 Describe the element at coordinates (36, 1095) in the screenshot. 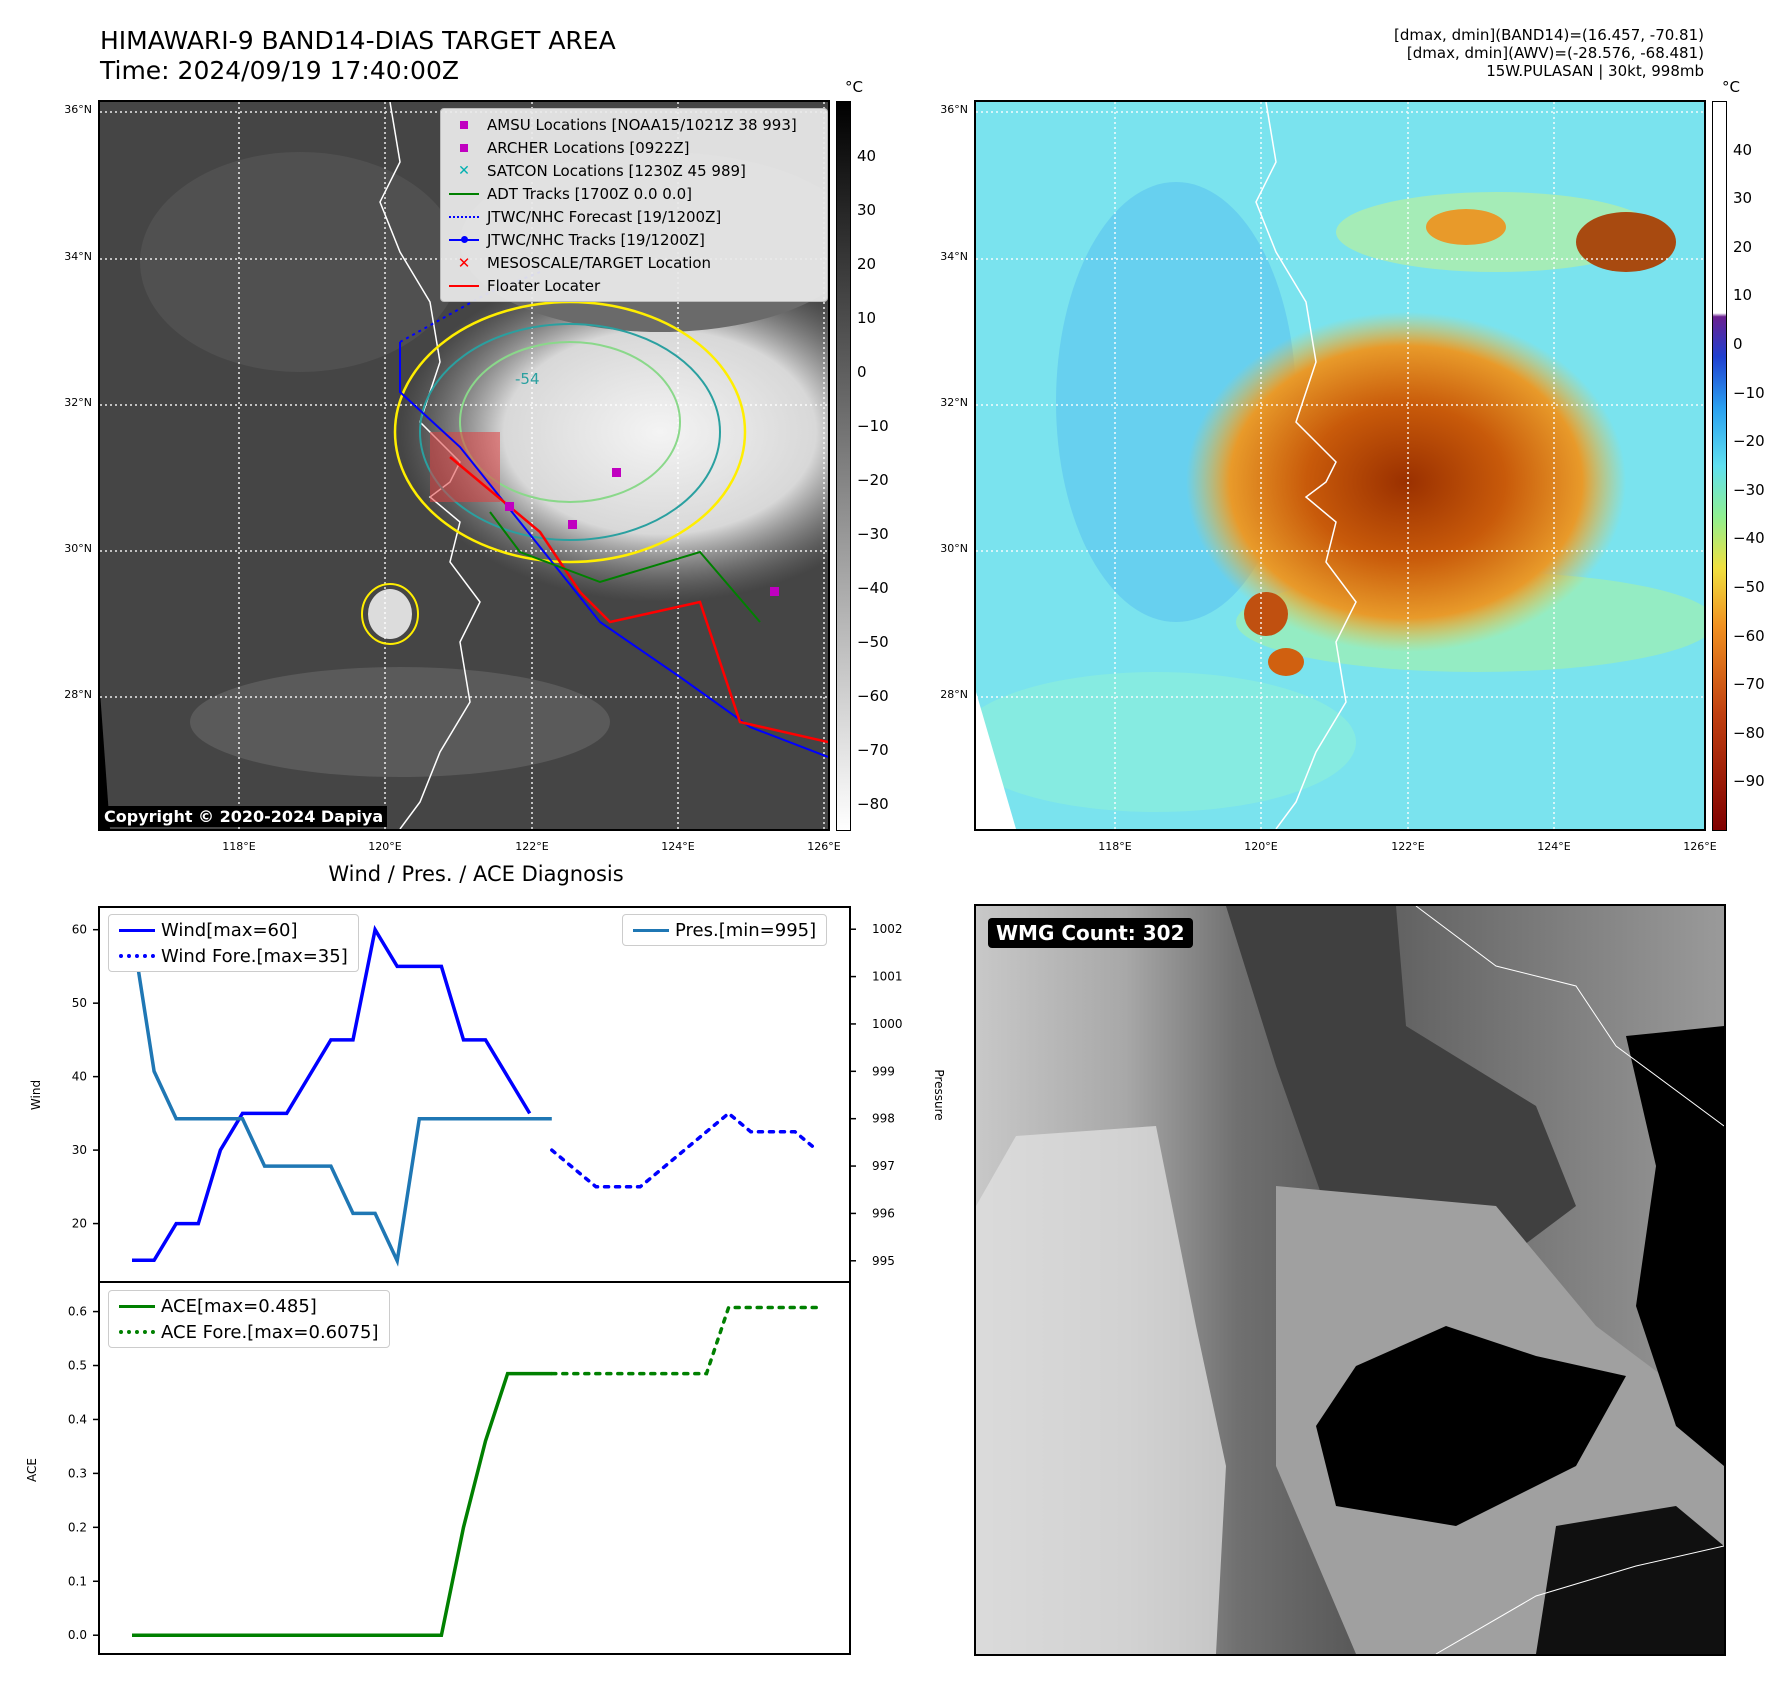

I see `wind-axis-label: Wind` at that location.